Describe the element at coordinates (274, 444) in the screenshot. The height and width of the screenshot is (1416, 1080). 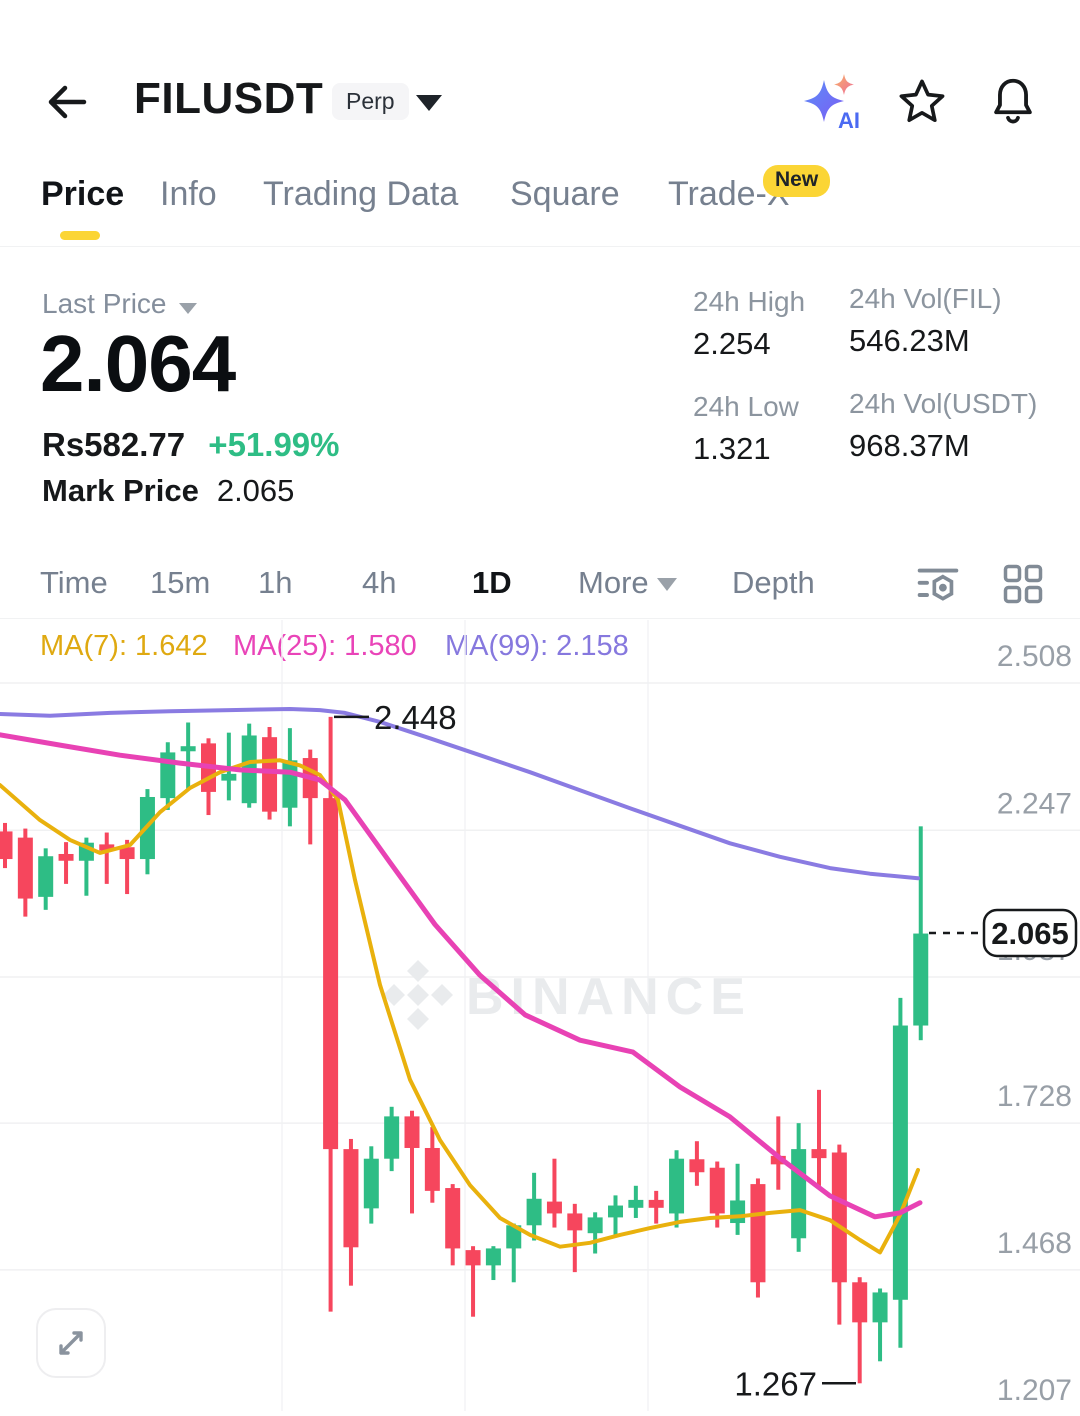
I see `change-percent: +51.99%` at that location.